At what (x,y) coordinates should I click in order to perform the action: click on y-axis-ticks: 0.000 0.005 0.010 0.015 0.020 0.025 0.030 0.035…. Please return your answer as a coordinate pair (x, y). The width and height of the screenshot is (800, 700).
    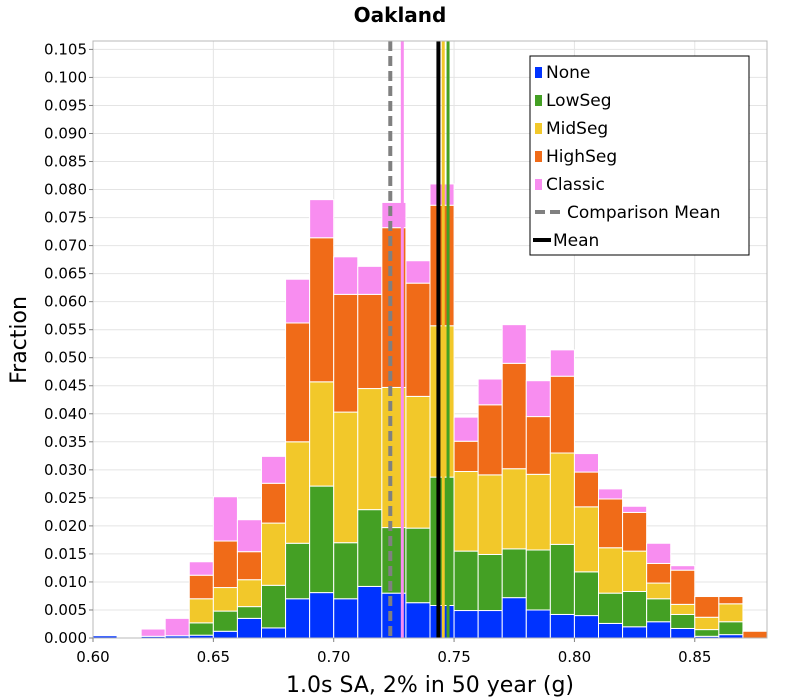
    Looking at the image, I should click on (68, 343).